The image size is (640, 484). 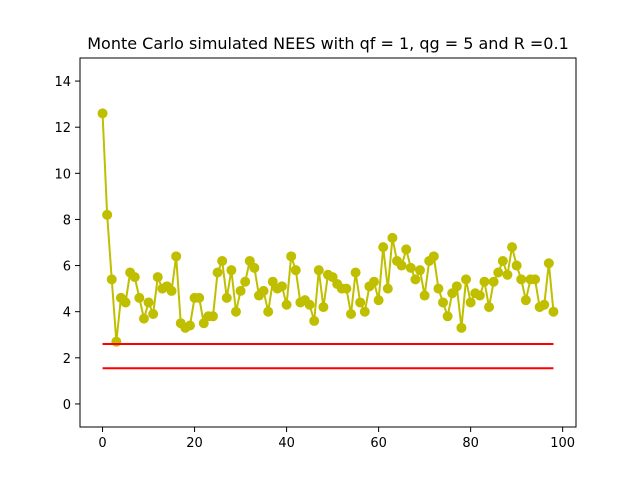 I want to click on y-tick-label: 0, so click(x=67, y=405).